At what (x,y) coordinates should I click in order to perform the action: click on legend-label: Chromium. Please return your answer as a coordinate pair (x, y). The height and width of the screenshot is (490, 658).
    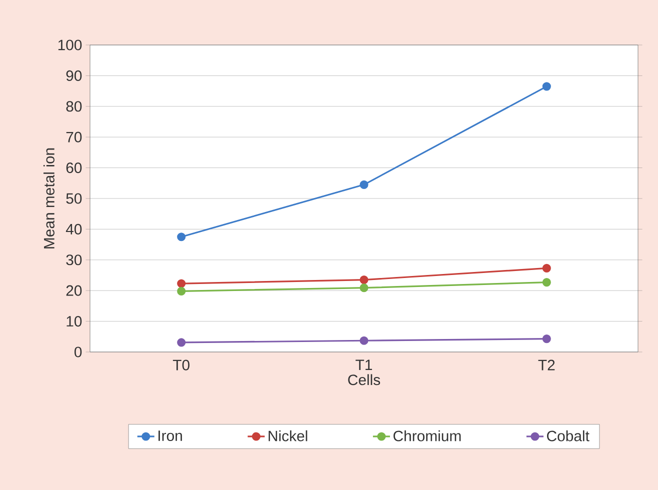
    Looking at the image, I should click on (427, 436).